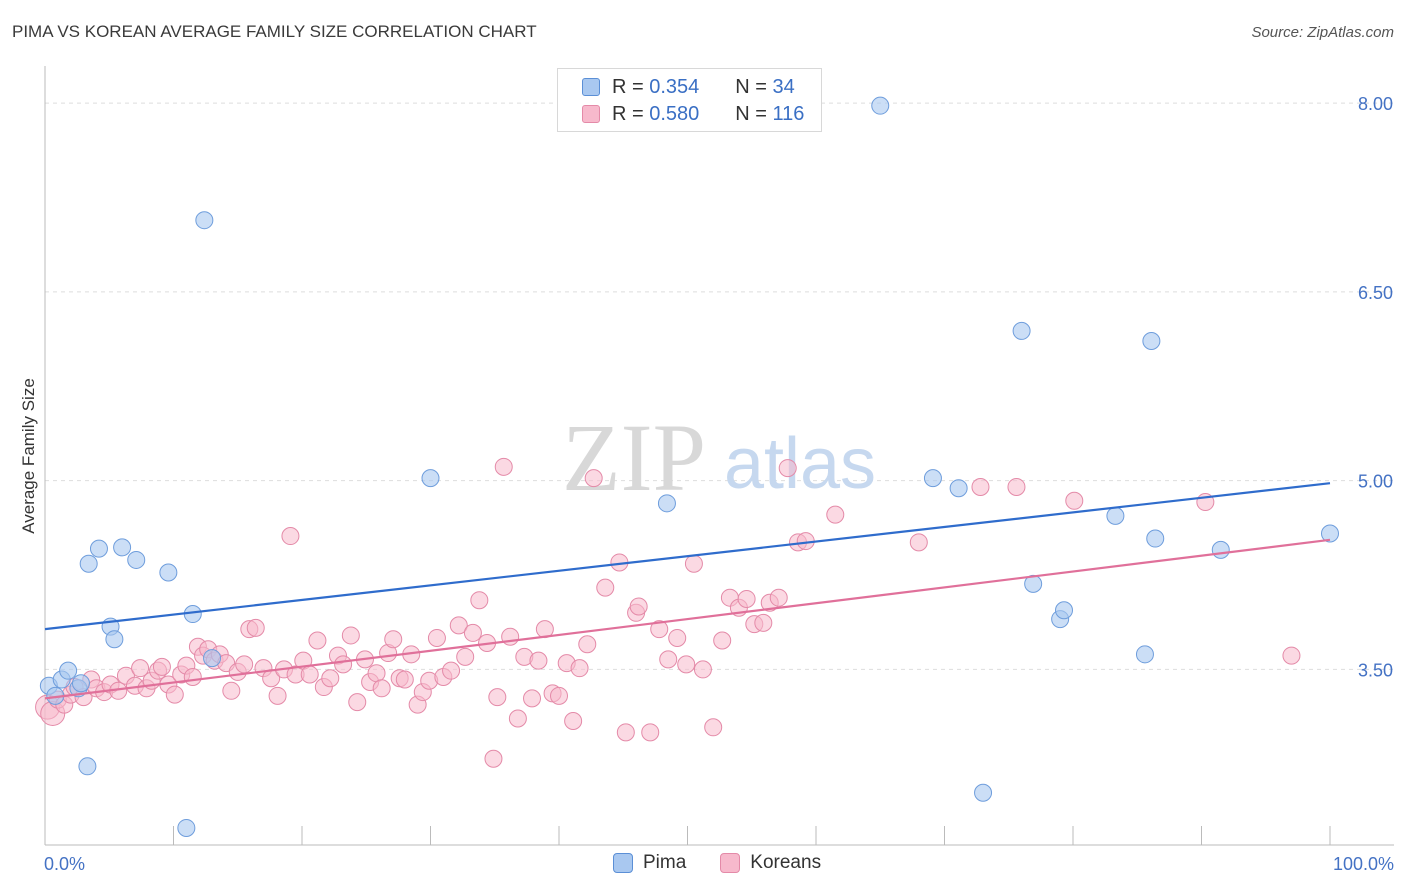 The image size is (1406, 892). Describe the element at coordinates (730, 863) in the screenshot. I see `series-swatch-koreans` at that location.